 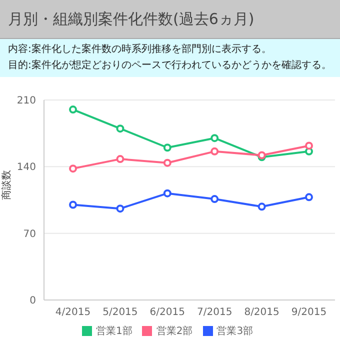 I want to click on legend-label: 営業2部, so click(x=174, y=331).